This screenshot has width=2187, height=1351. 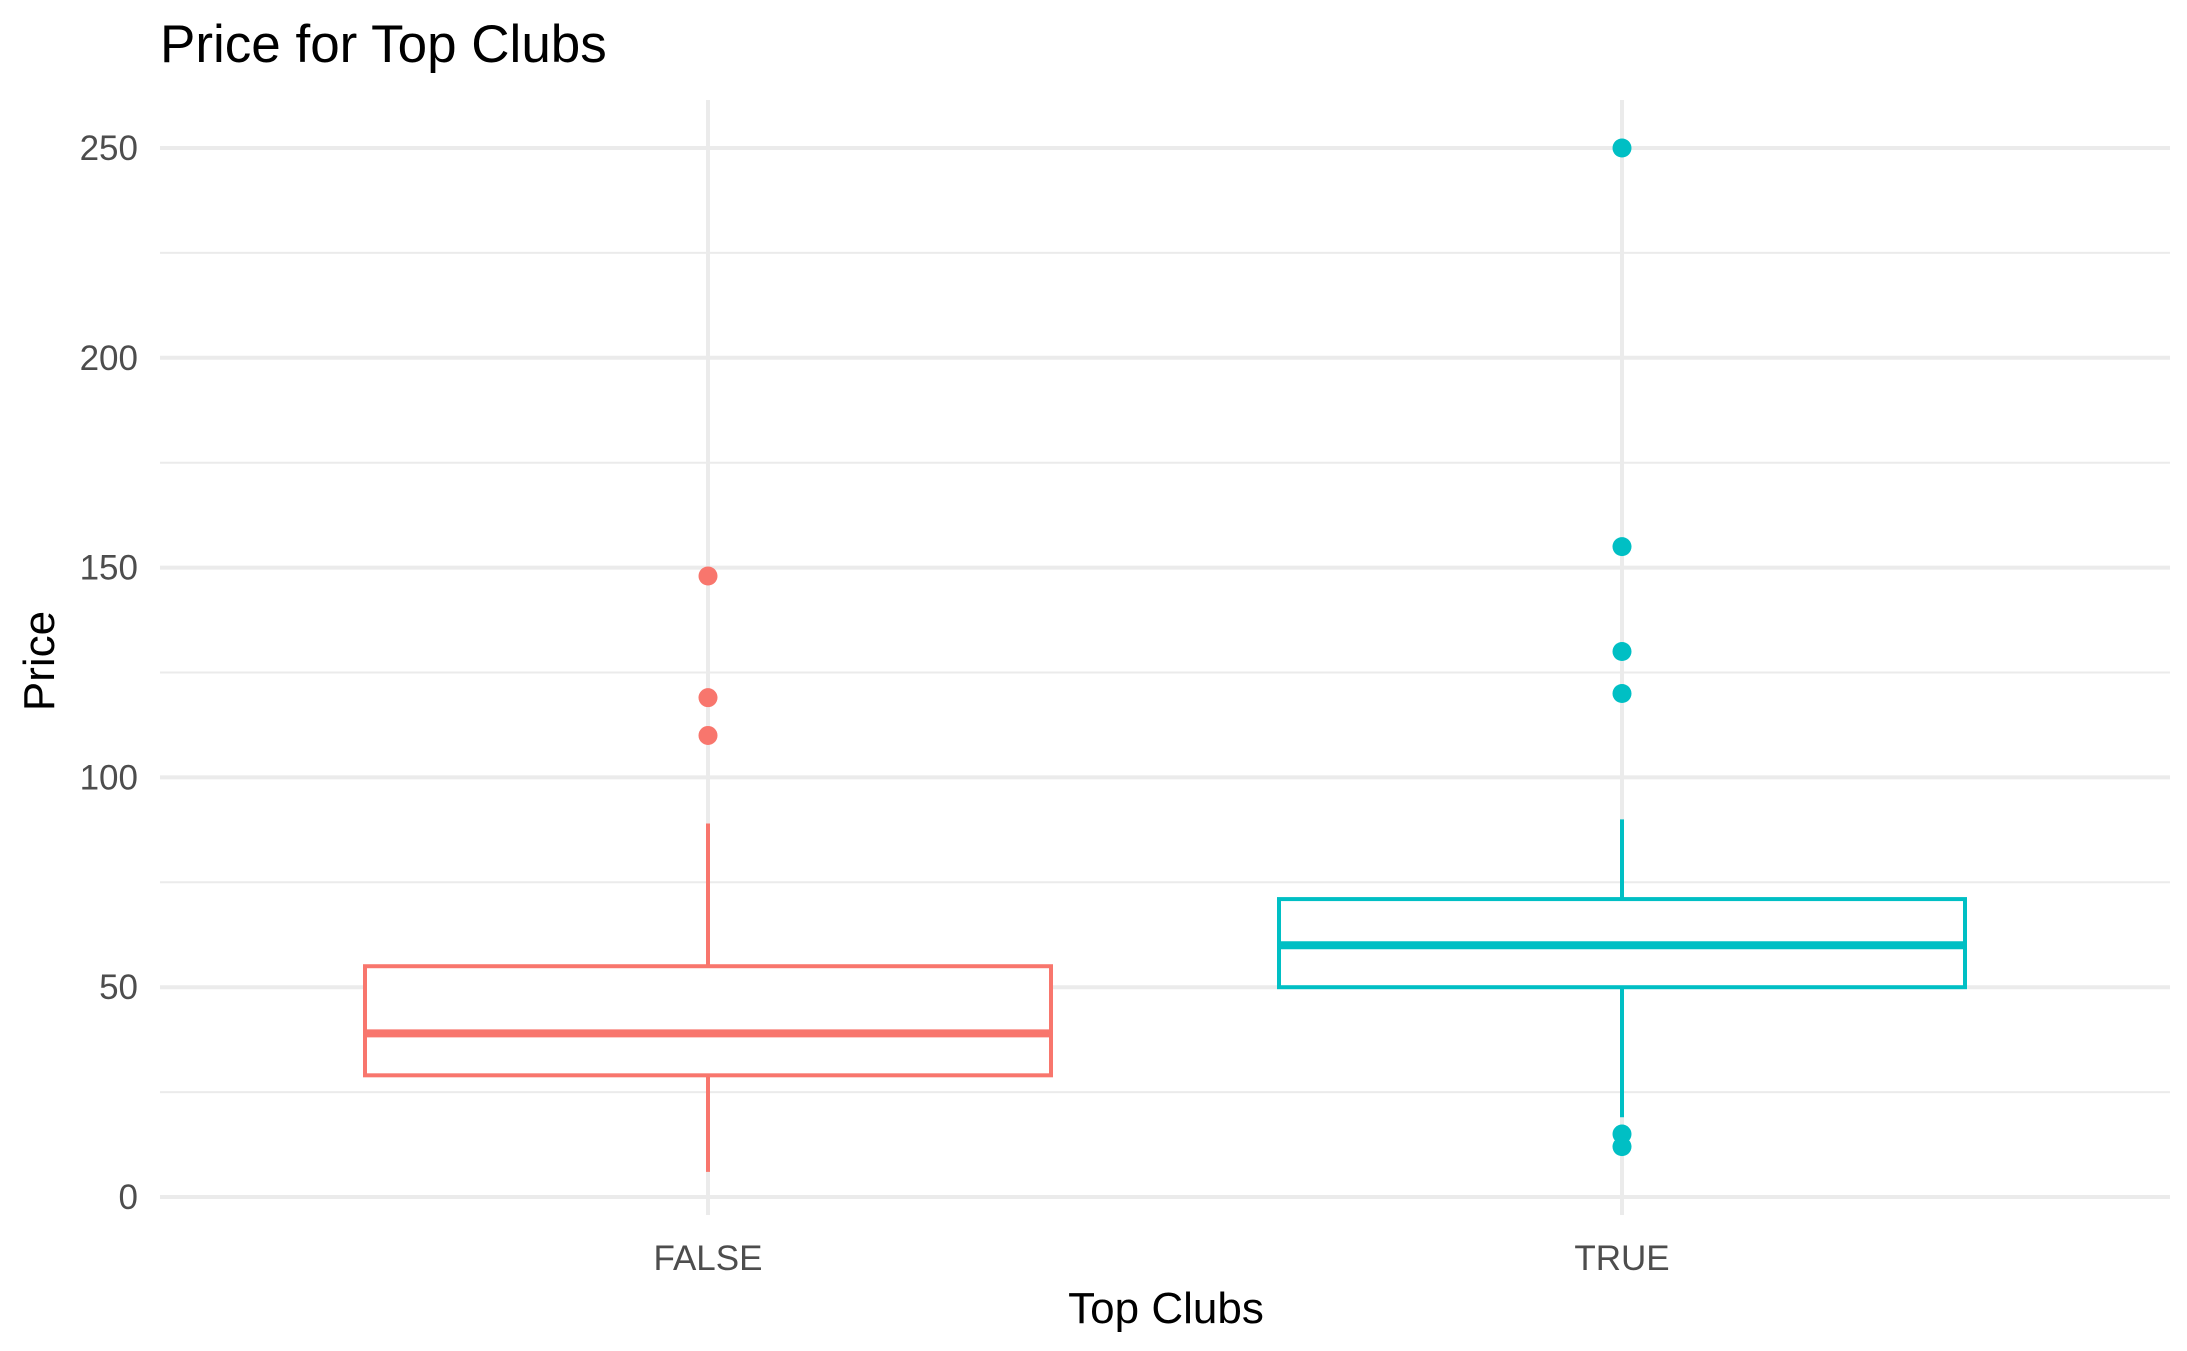 What do you see at coordinates (109, 568) in the screenshot?
I see `y-tick-label: 150` at bounding box center [109, 568].